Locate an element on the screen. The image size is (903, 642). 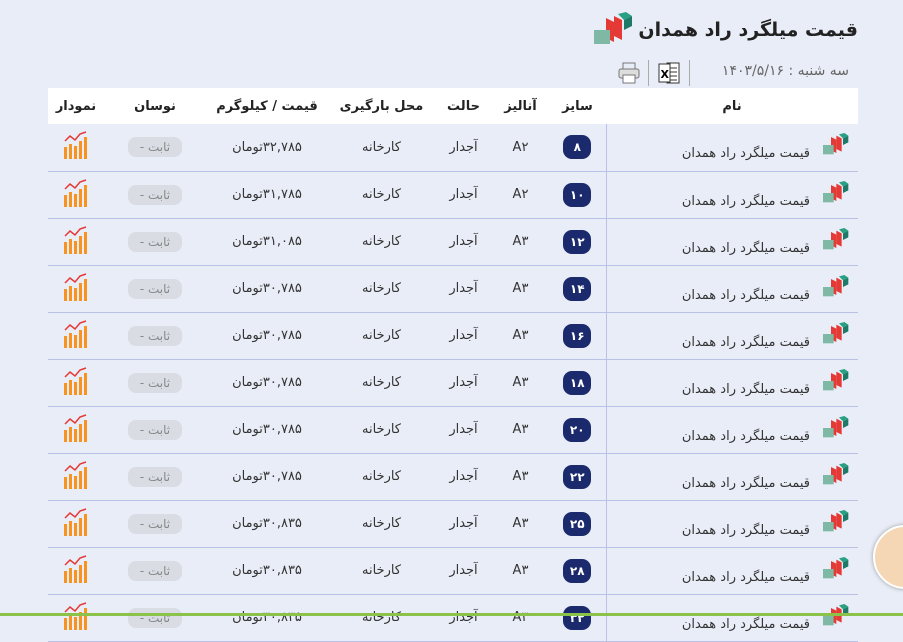
bottom-bar is located at coordinates (451, 614).